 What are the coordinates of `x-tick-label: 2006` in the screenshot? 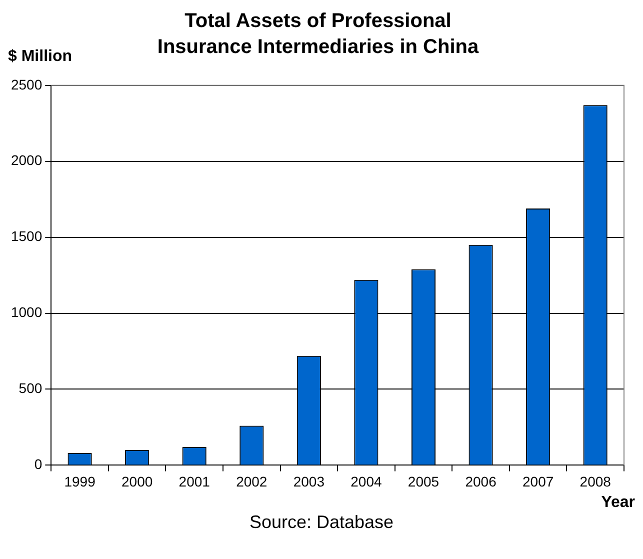 It's located at (481, 481).